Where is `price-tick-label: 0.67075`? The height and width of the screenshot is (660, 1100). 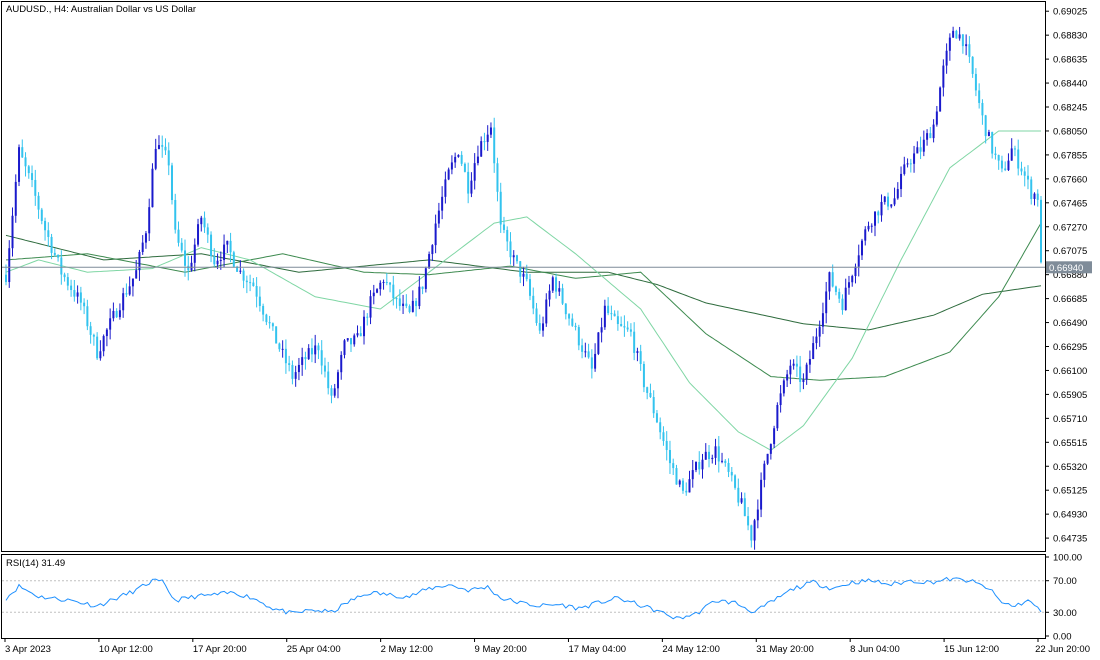
price-tick-label: 0.67075 is located at coordinates (1070, 251).